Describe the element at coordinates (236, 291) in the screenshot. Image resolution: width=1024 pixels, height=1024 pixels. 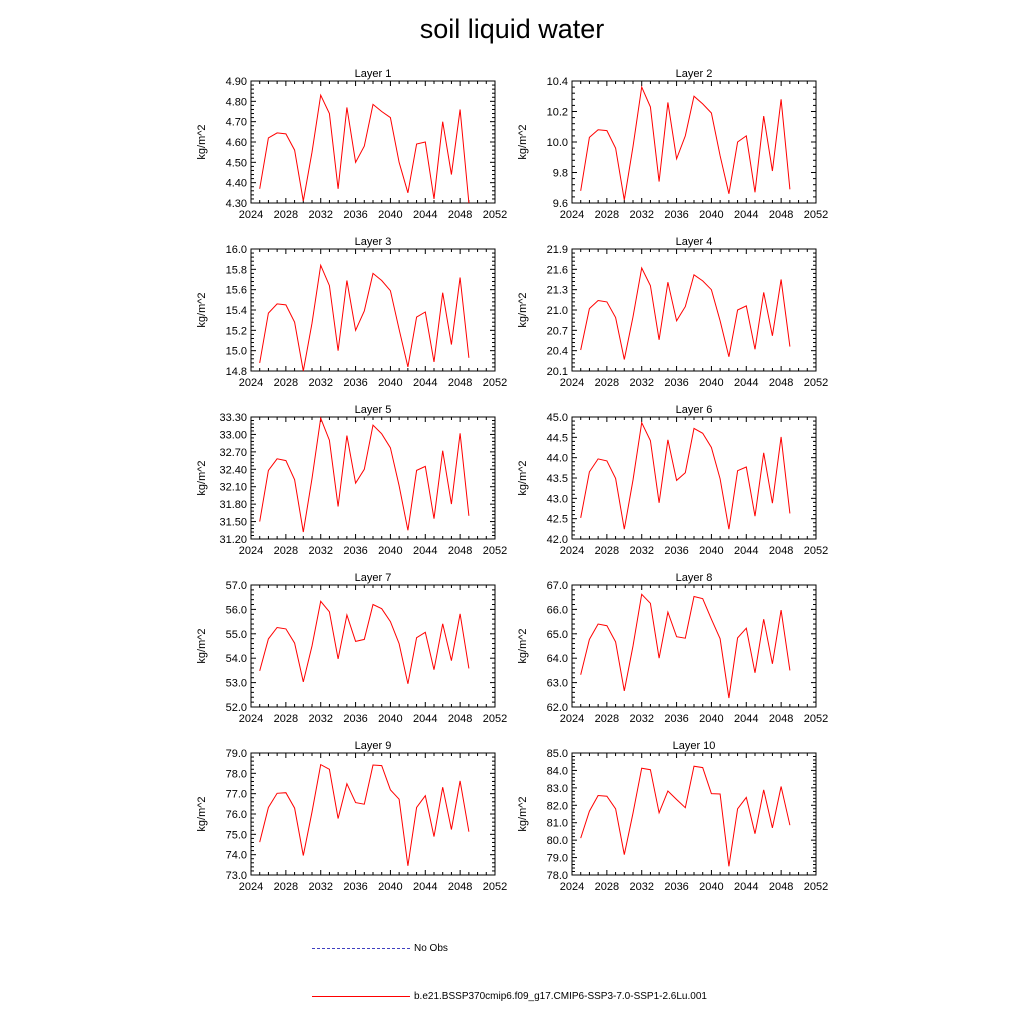
I see `y-tick-label: 15.6` at that location.